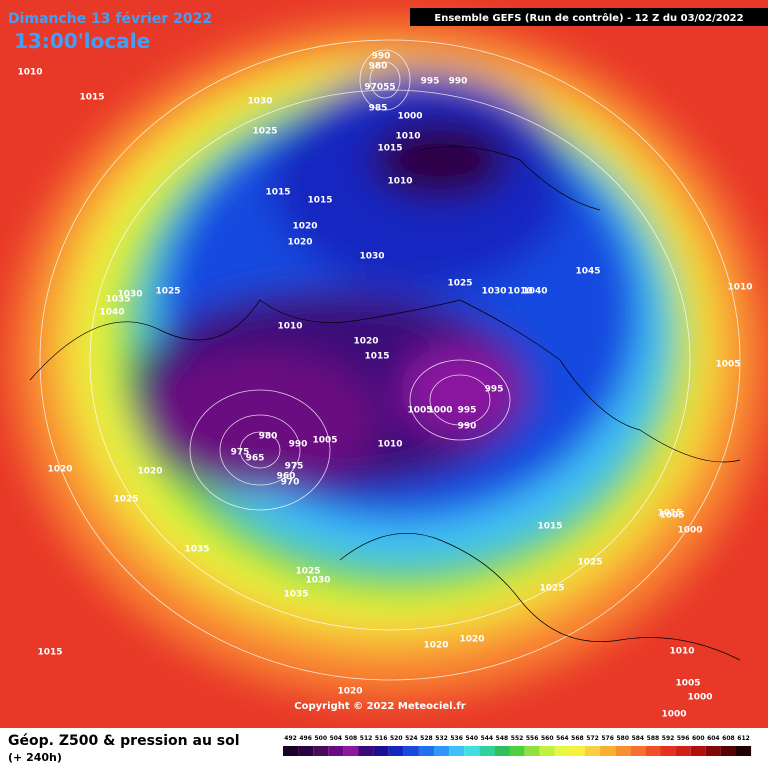  What do you see at coordinates (562, 738) in the screenshot?
I see `scale-label: 564` at bounding box center [562, 738].